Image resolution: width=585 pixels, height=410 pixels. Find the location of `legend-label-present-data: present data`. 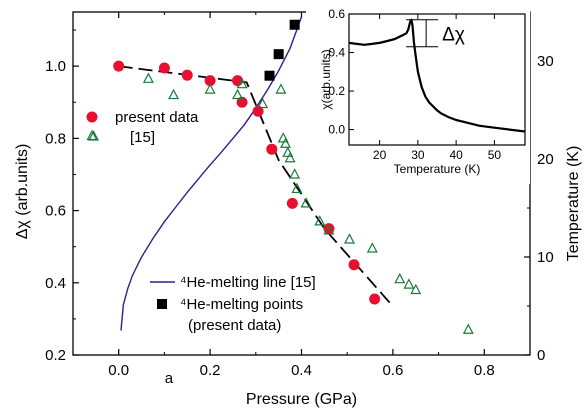

legend-label-present-data: present data is located at coordinates (157, 117).